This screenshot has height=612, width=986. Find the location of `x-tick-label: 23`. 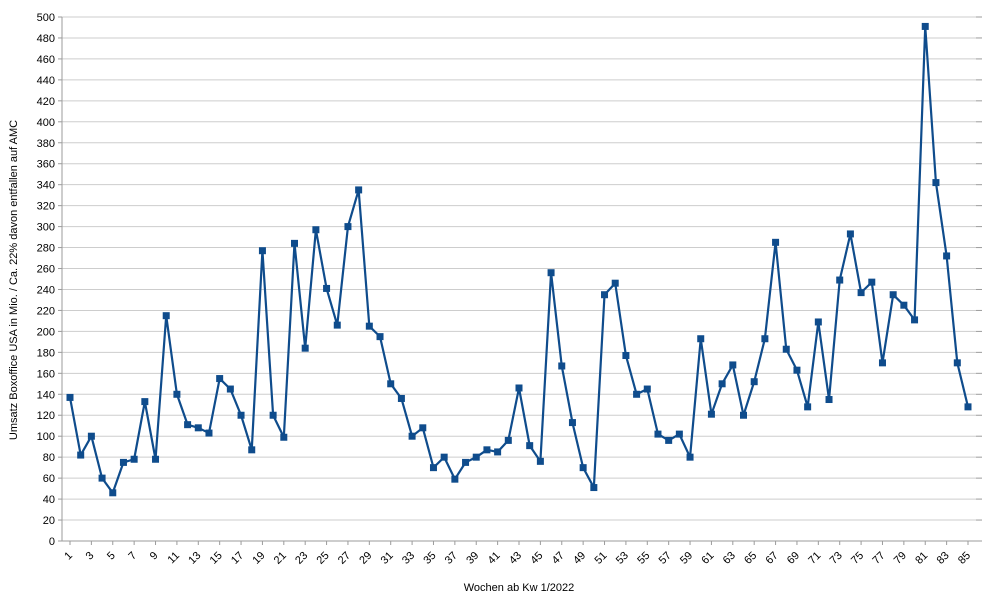

x-tick-label: 23 is located at coordinates (301, 558).